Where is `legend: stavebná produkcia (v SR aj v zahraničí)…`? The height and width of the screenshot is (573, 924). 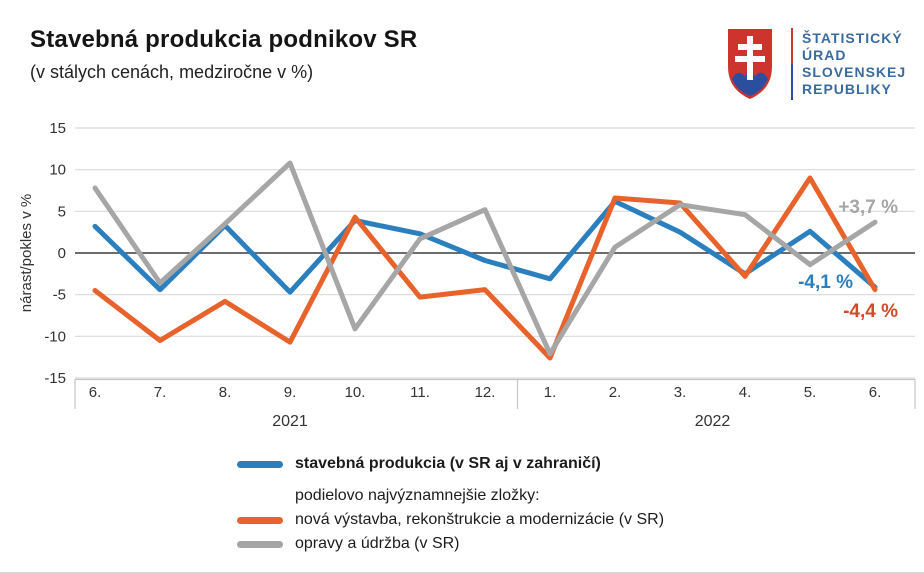
legend: stavebná produkcia (v SR aj v zahraničí)… is located at coordinates (450, 507).